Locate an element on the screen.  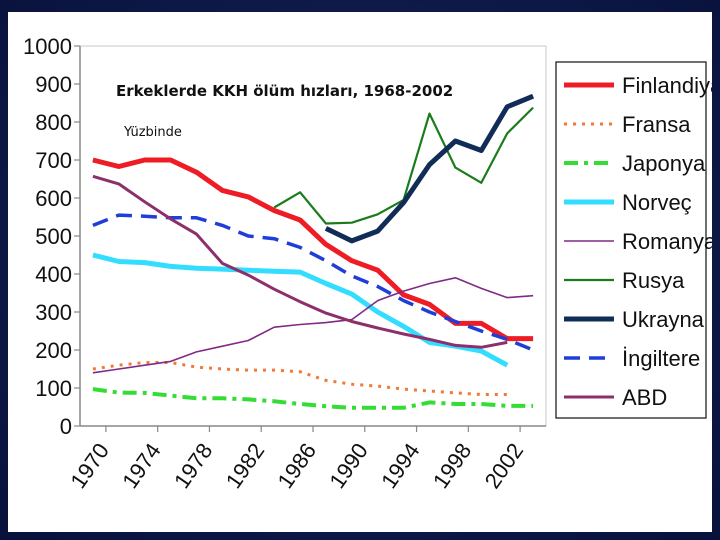
y-tick-label: 200 is located at coordinates (53, 350).